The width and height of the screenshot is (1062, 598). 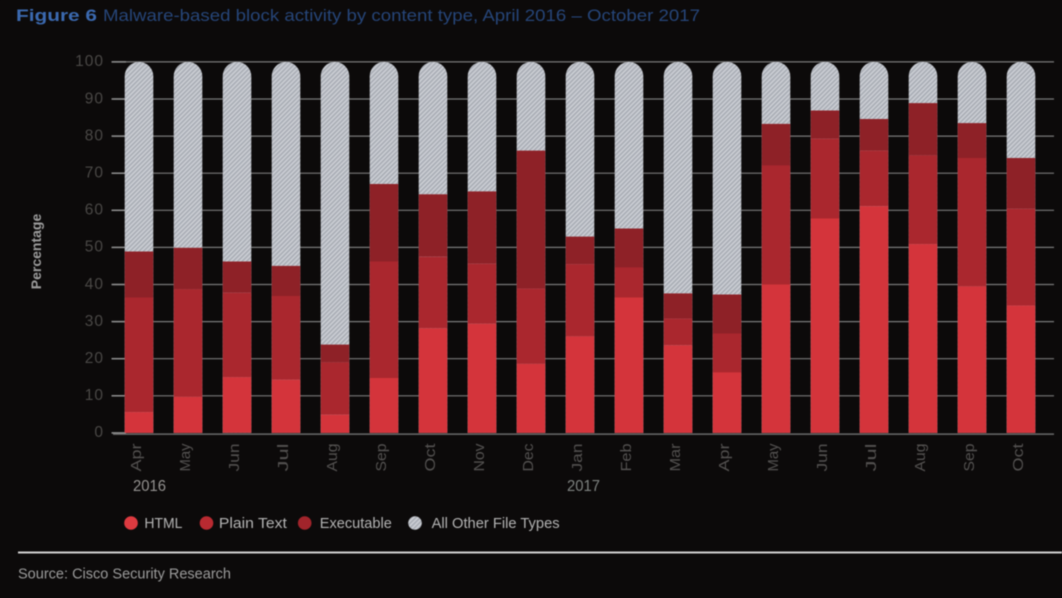 I want to click on svg-text: Percentage, so click(x=36, y=252).